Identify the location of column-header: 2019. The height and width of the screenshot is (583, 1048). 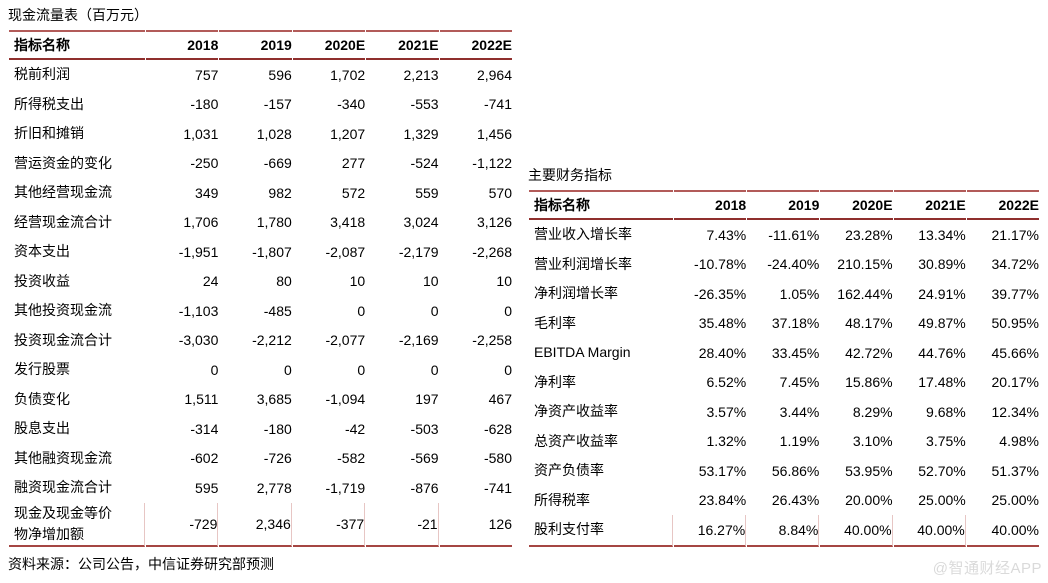
(783, 205).